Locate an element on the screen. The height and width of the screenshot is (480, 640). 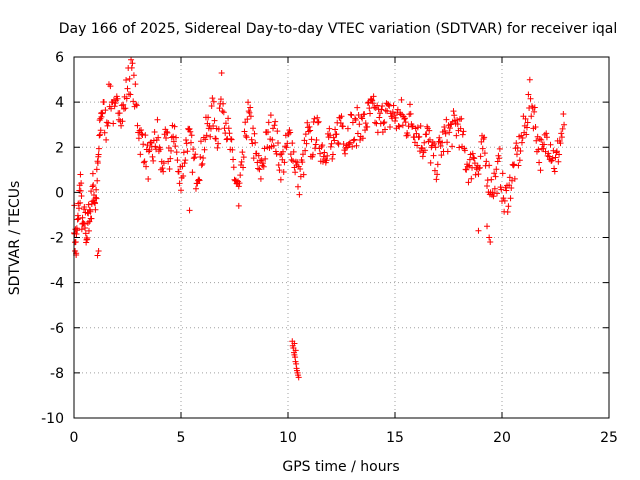
y-axis-label: SDTVAR / TECUs is located at coordinates (15, 238).